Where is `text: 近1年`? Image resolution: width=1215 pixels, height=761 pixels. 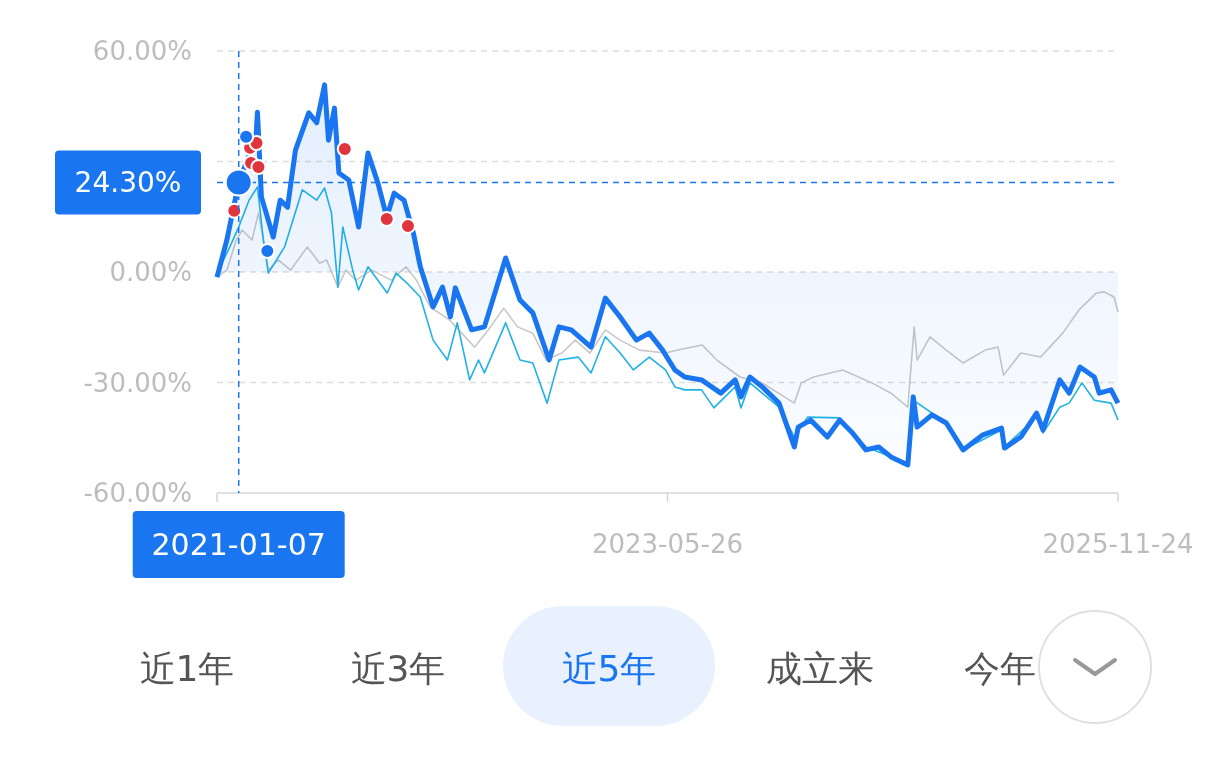
text: 近1年 is located at coordinates (187, 668).